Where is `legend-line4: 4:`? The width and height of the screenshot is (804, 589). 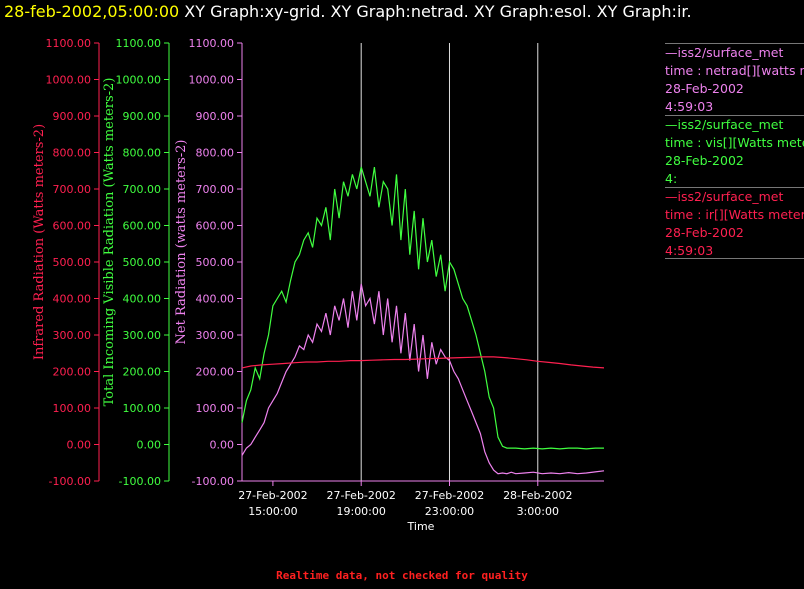 legend-line4: 4: is located at coordinates (671, 178).